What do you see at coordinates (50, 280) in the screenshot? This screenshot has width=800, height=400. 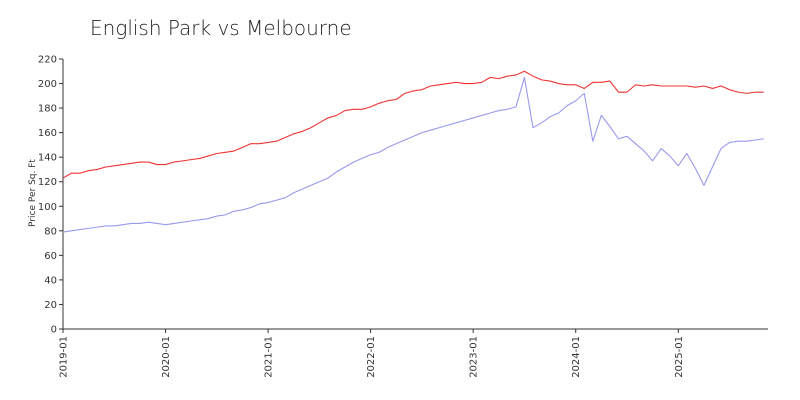 I see `y-tick-label: 40` at bounding box center [50, 280].